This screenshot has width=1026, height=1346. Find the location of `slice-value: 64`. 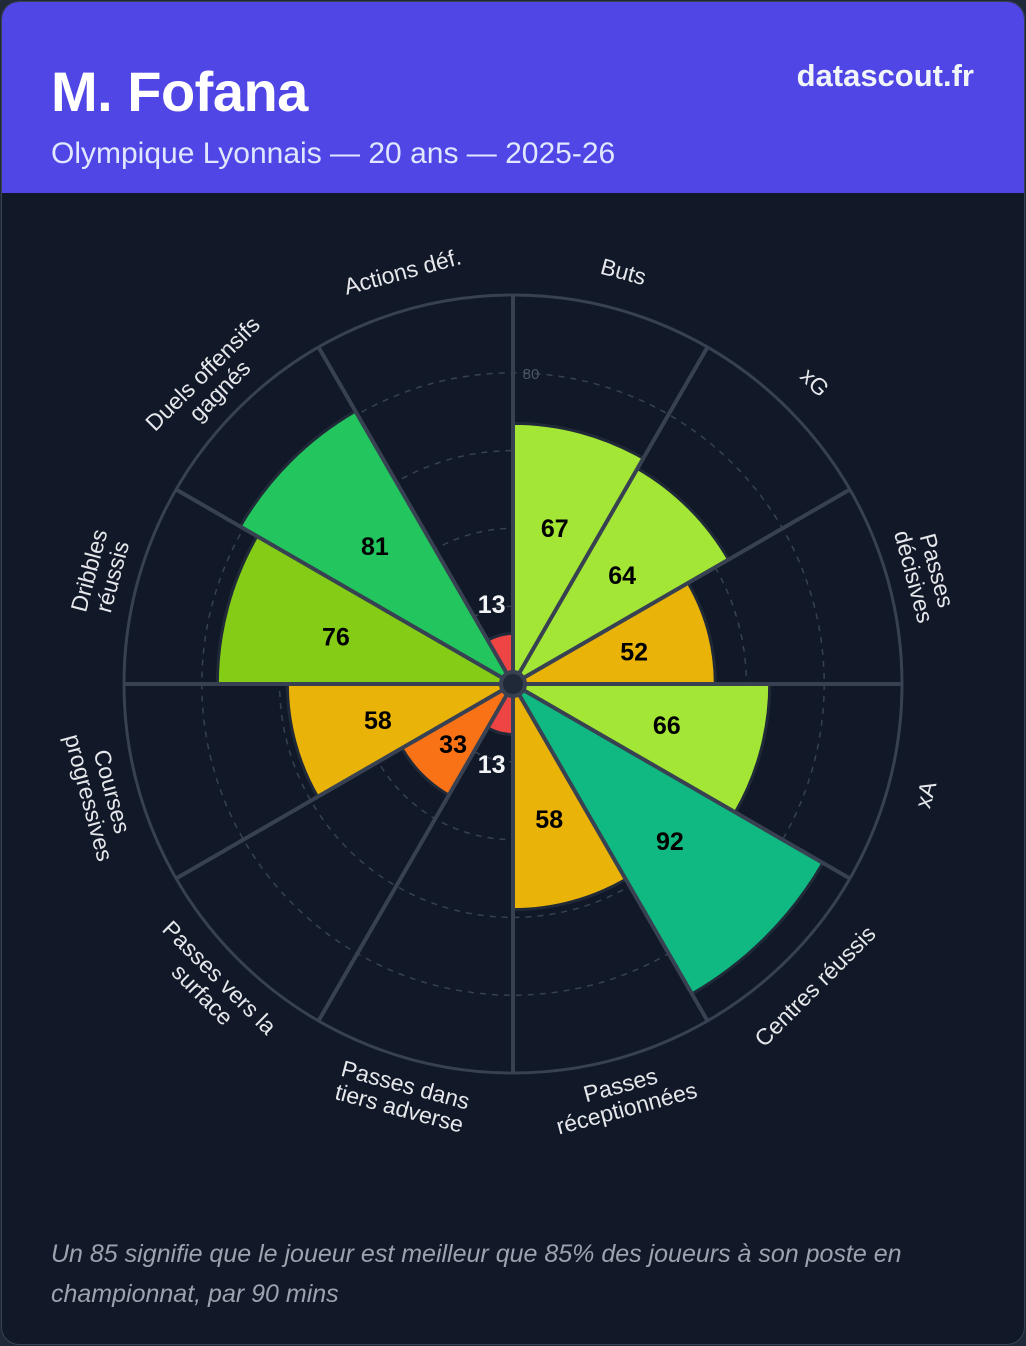

slice-value: 64 is located at coordinates (622, 576).